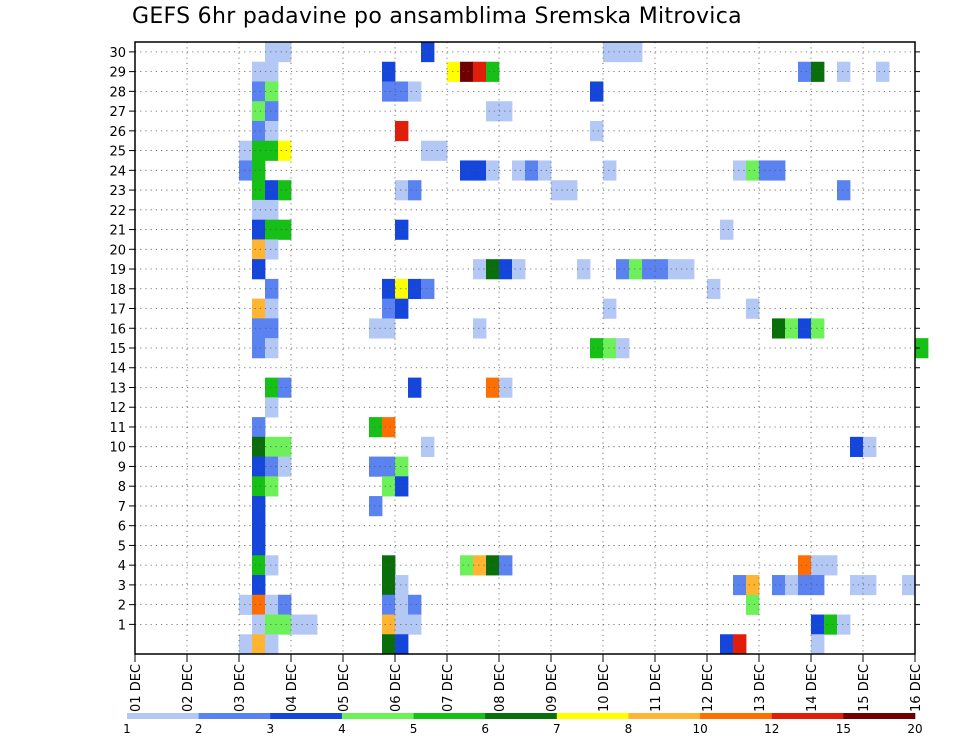  I want to click on x-tick-label: 02 DEC, so click(188, 688).